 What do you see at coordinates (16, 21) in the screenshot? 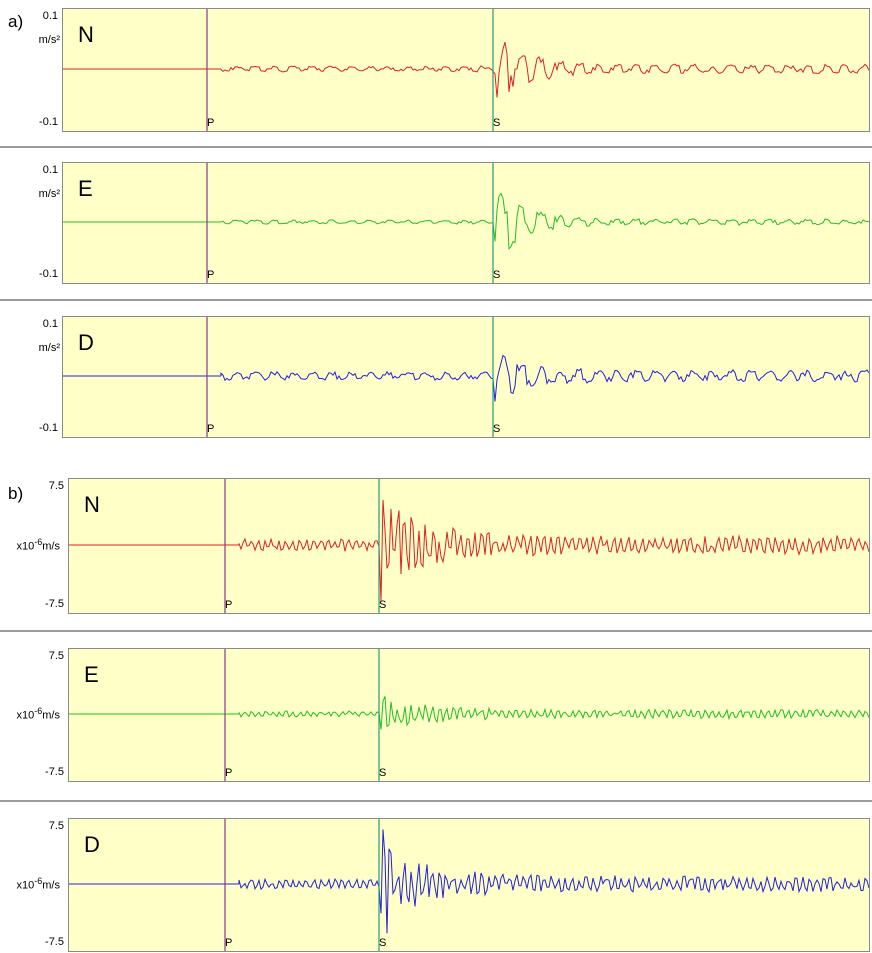
I see `group-label-a: a)` at bounding box center [16, 21].